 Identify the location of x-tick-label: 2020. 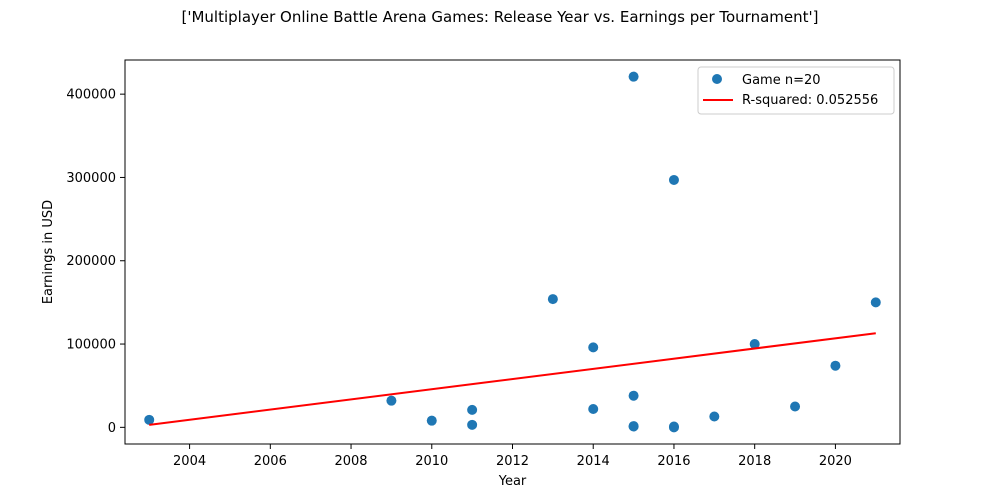
(835, 461).